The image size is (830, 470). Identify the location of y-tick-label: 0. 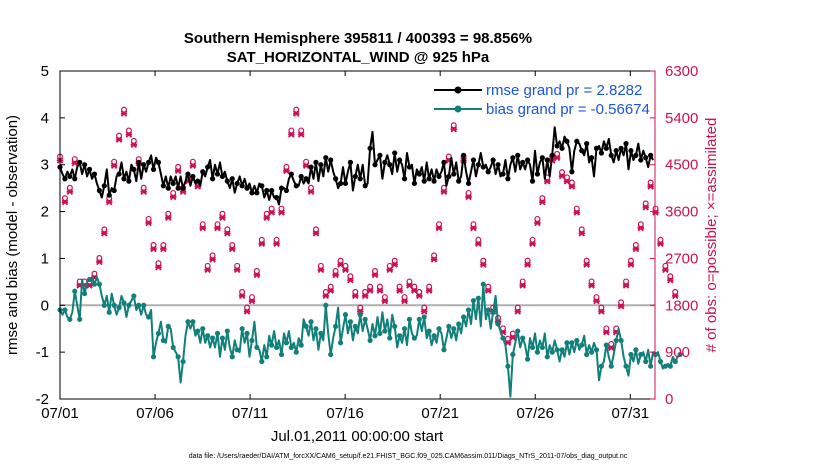
(45, 305).